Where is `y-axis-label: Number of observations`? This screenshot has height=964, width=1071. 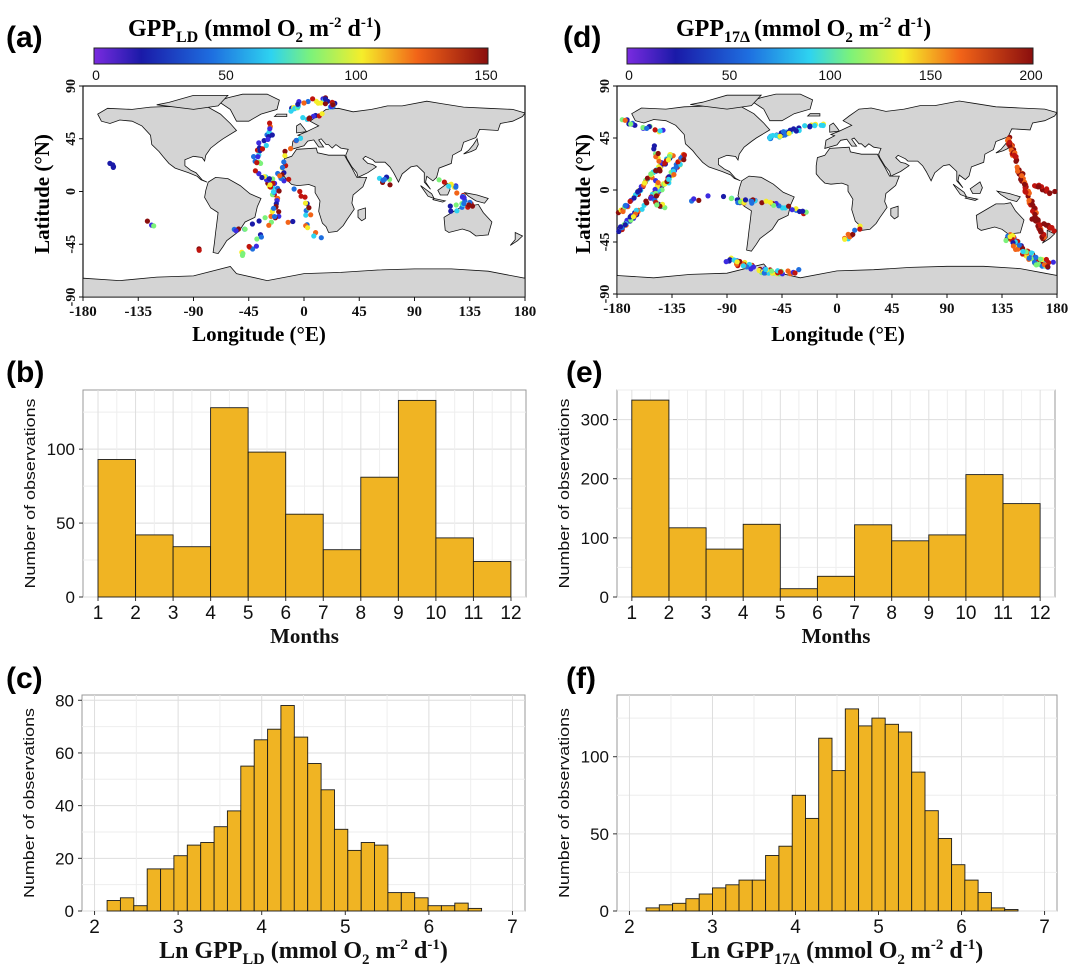
y-axis-label: Number of observations is located at coordinates (564, 494).